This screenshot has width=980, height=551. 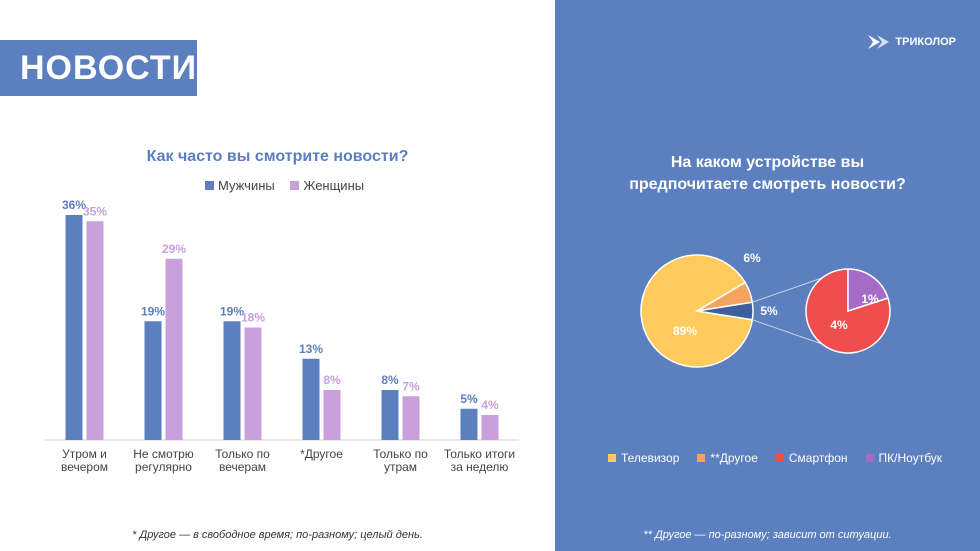 I want to click on brand-logo: ТРИКОЛОР, so click(x=911, y=42).